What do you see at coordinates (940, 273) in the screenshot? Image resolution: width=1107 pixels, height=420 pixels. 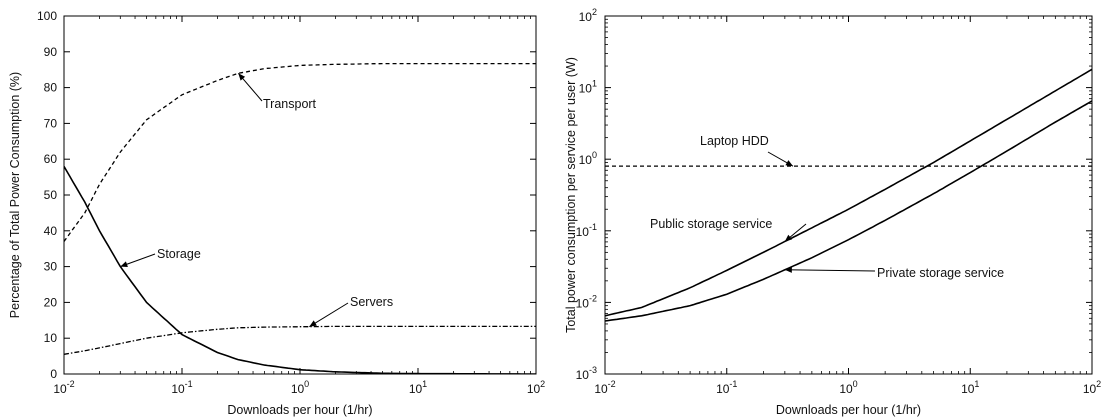 I see `annotation-label: Private storage service` at bounding box center [940, 273].